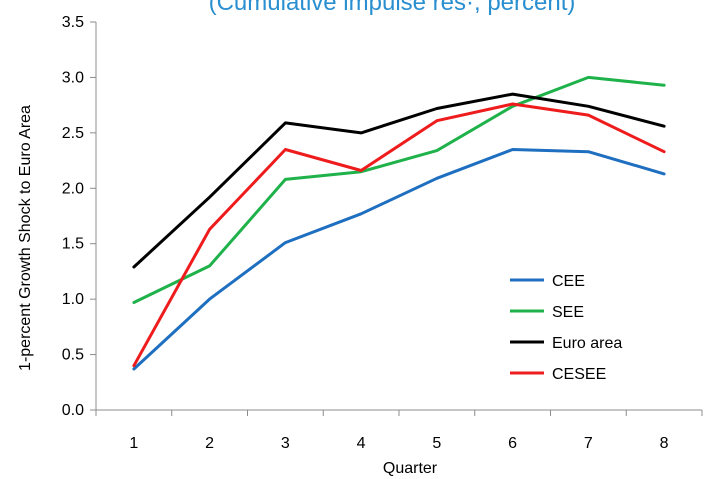 The height and width of the screenshot is (479, 707). I want to click on y-tick-label: 1.5, so click(73, 244).